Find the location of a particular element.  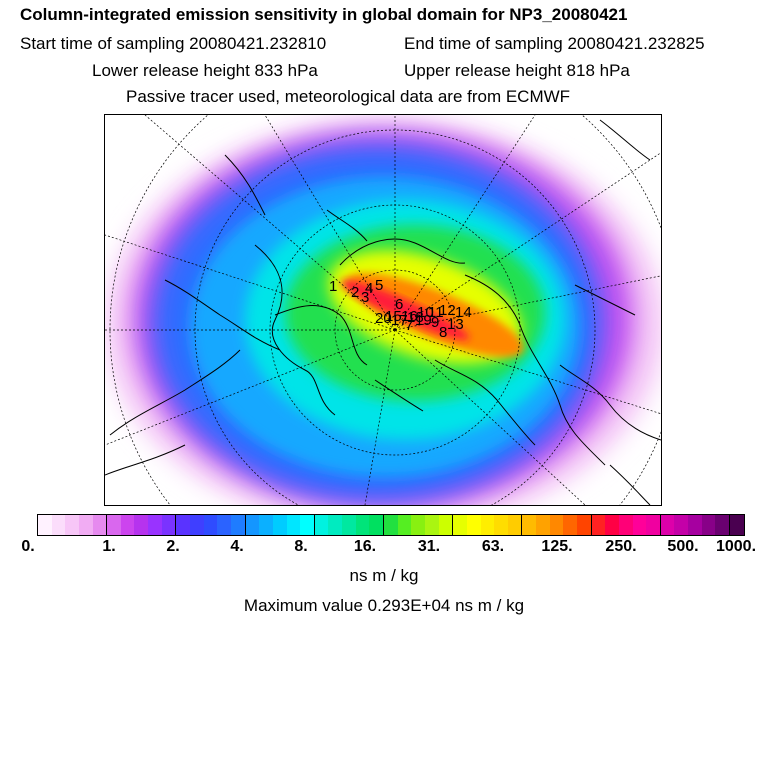

map-label: 6 is located at coordinates (399, 304).